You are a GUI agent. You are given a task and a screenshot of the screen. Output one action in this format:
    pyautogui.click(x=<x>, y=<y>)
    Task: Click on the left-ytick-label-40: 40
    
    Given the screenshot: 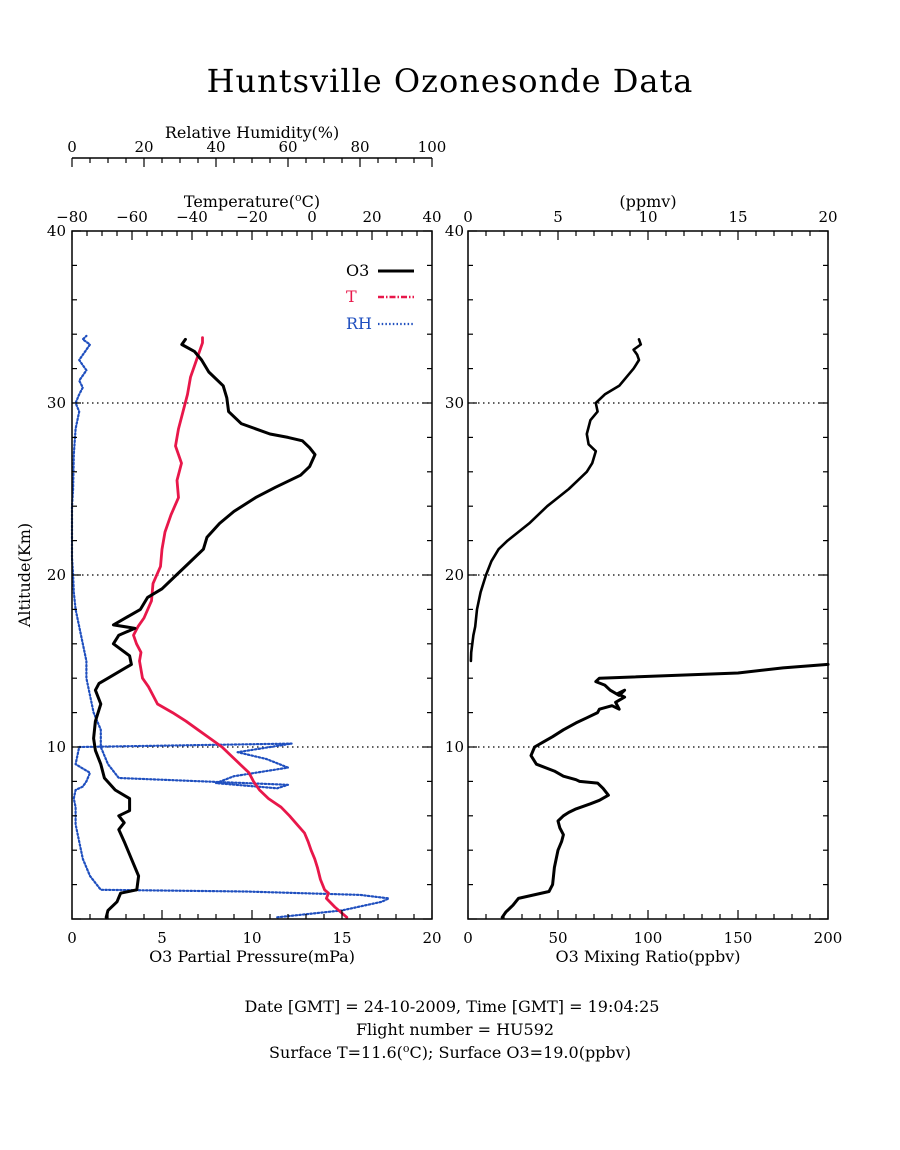 What is the action you would take?
    pyautogui.click(x=56, y=231)
    